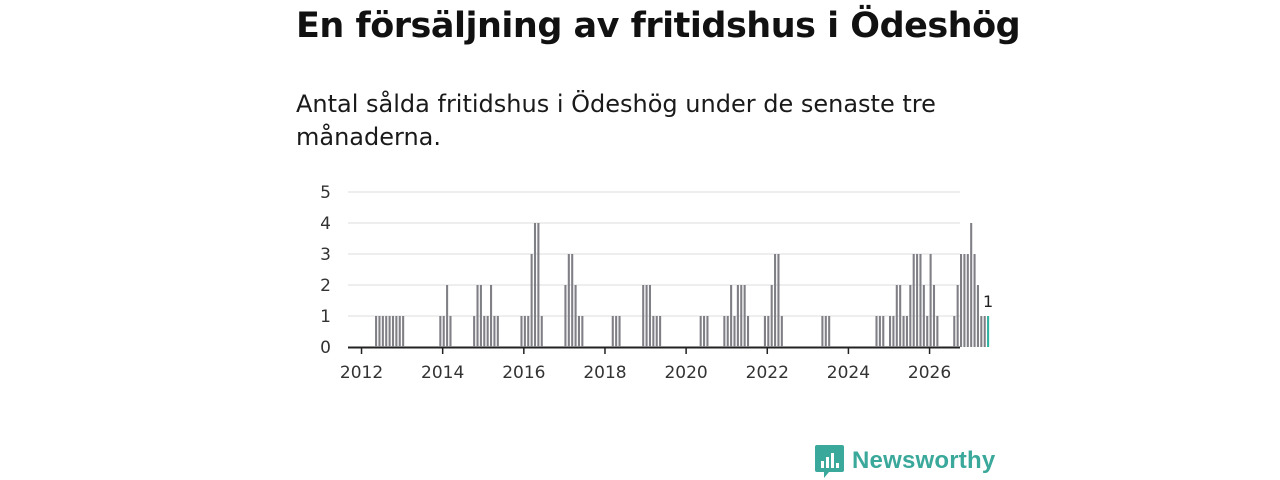  What do you see at coordinates (442, 373) in the screenshot?
I see `x-tick-label: 2014` at bounding box center [442, 373].